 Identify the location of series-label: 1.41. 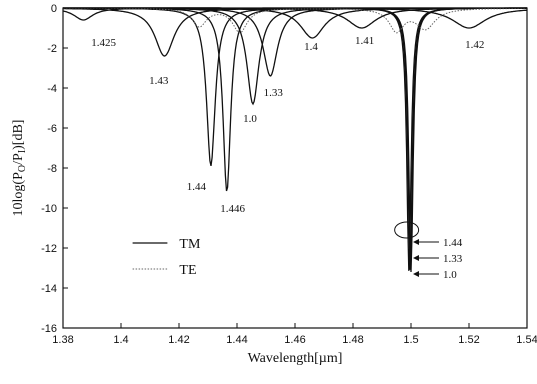
(364, 41).